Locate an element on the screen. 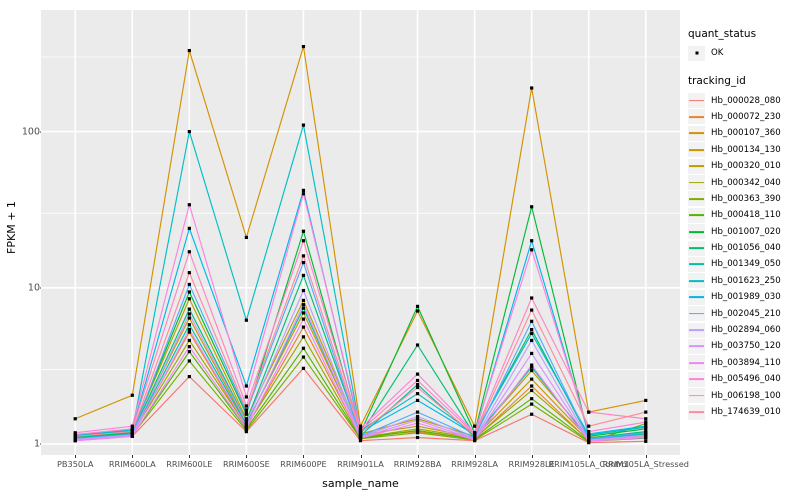  legend-item-tracking-id: Hb_001989_030 is located at coordinates (744, 297).